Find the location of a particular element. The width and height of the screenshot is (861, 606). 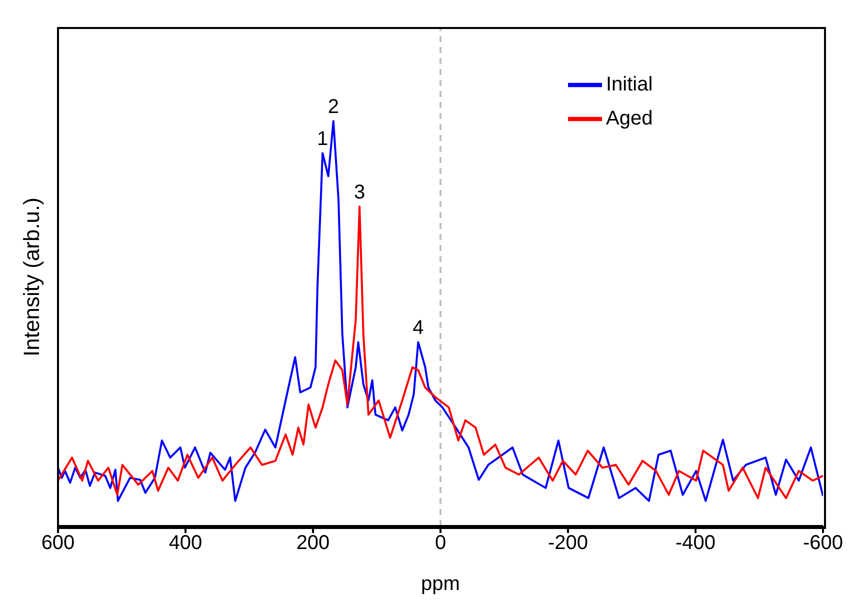

legend-label: Aged is located at coordinates (629, 118).